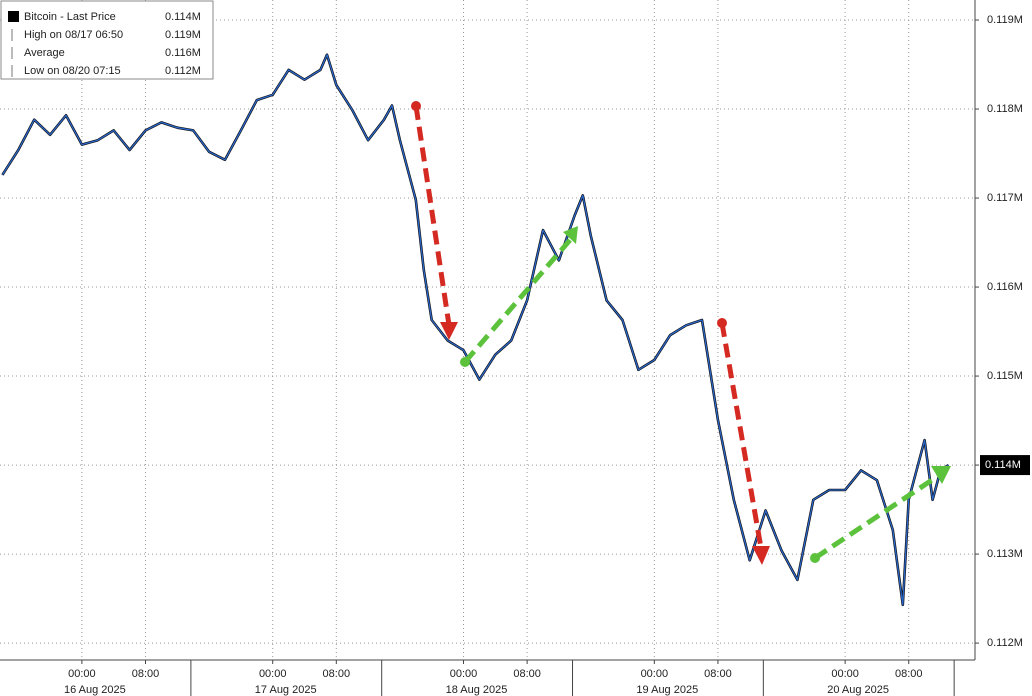 The height and width of the screenshot is (696, 1032). What do you see at coordinates (858, 690) in the screenshot?
I see `date-label: 20 Aug 2025` at bounding box center [858, 690].